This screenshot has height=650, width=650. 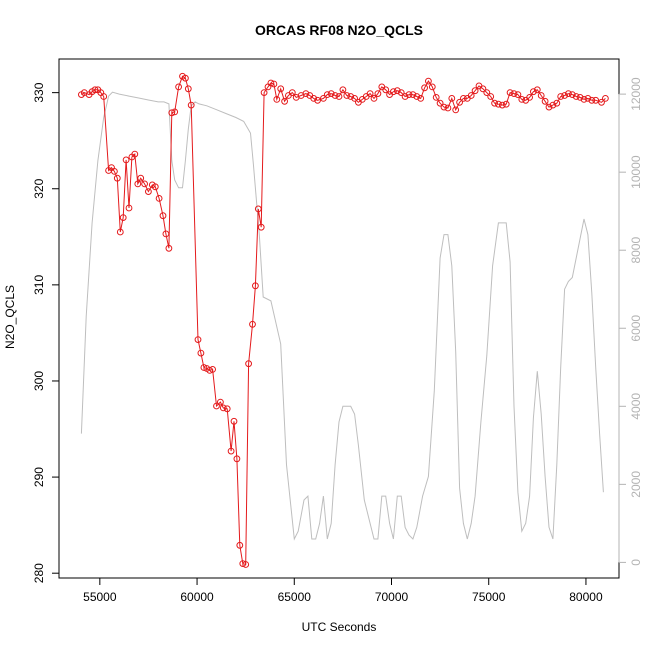 What do you see at coordinates (586, 597) in the screenshot?
I see `x-tick-label: 80000` at bounding box center [586, 597].